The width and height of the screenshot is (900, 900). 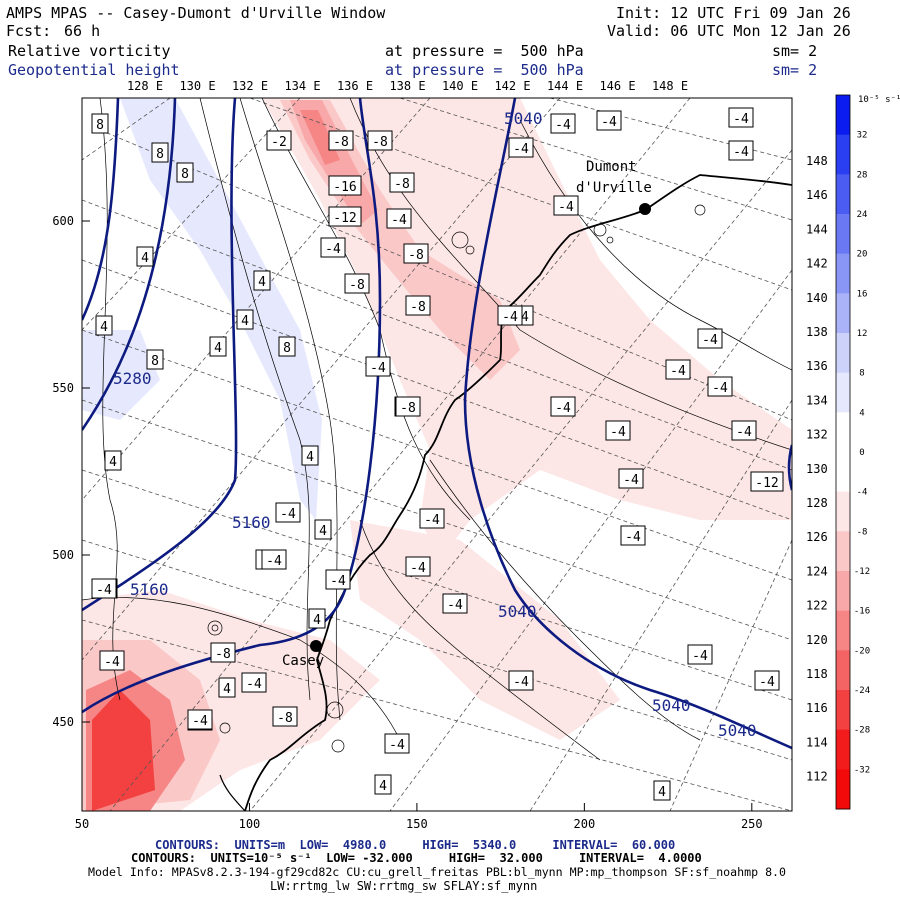 What do you see at coordinates (862, 175) in the screenshot?
I see `colorbar-label: 28` at bounding box center [862, 175].